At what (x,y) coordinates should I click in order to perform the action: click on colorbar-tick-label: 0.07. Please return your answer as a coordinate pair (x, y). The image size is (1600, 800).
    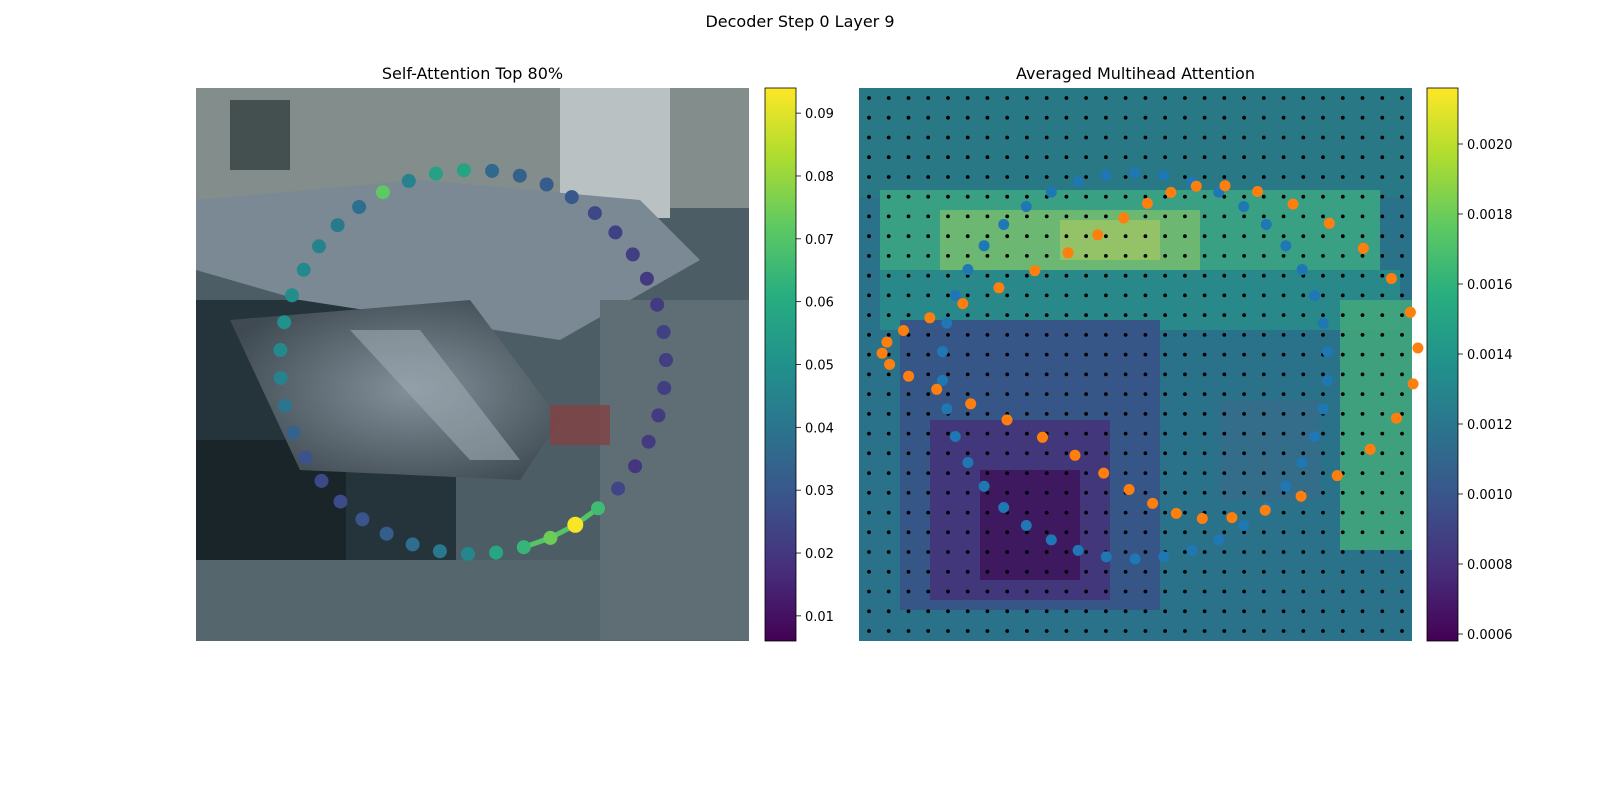
    Looking at the image, I should click on (819, 240).